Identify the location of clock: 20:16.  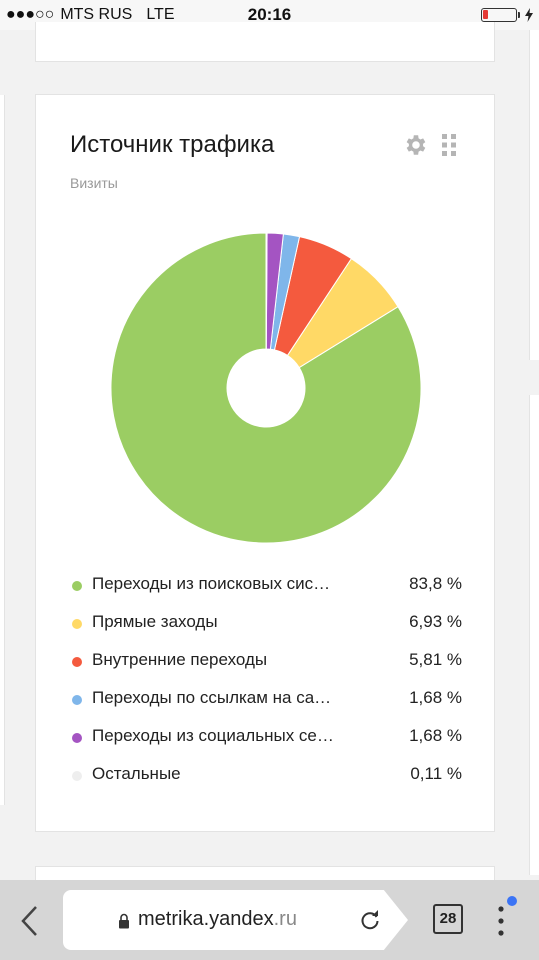
(269, 14).